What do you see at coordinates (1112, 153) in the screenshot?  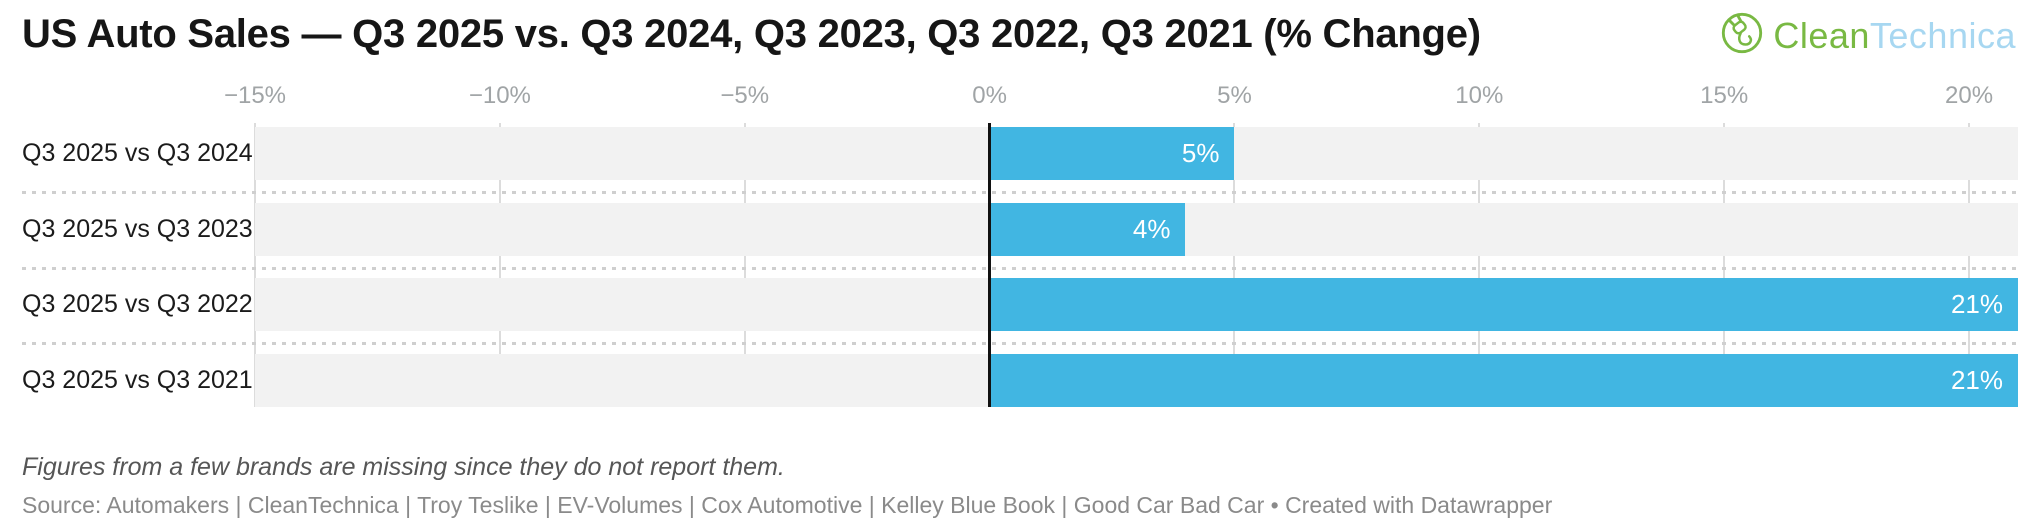 I see `bar: 5%` at bounding box center [1112, 153].